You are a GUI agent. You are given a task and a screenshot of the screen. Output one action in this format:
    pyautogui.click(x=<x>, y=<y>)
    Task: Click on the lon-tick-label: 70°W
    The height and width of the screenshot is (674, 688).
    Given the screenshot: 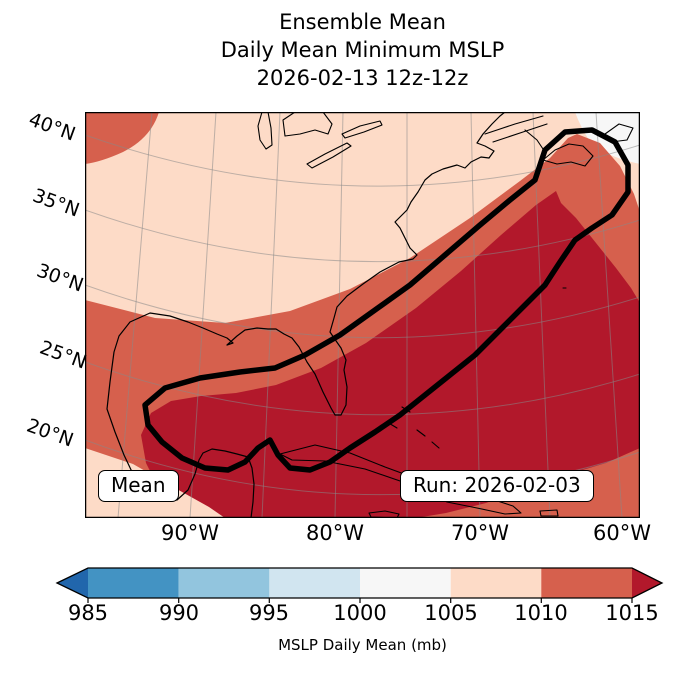 What is the action you would take?
    pyautogui.click(x=480, y=533)
    